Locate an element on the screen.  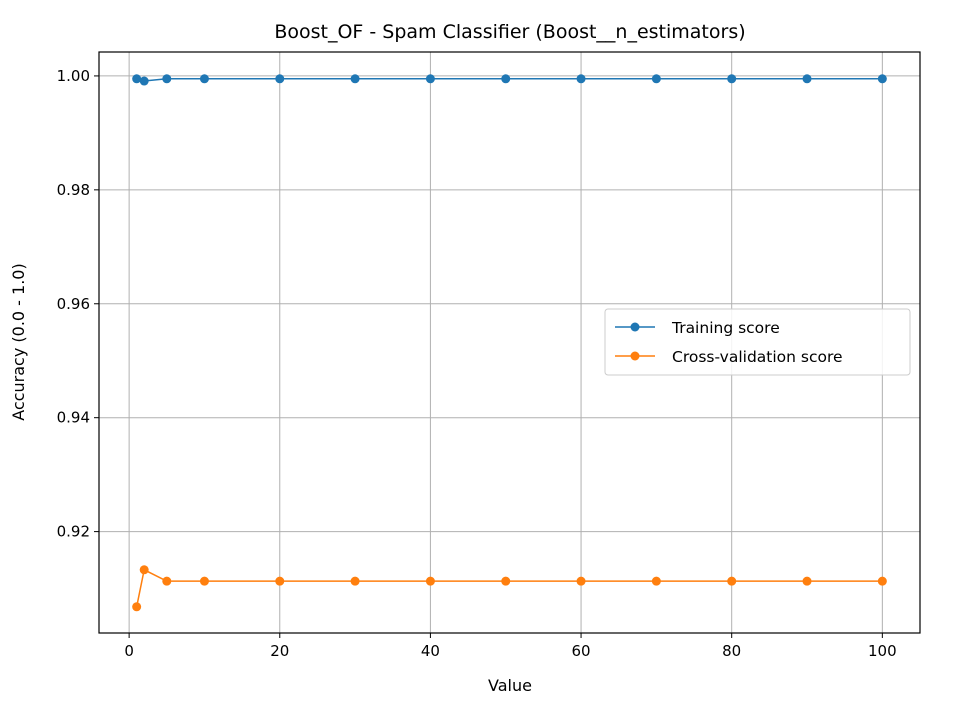
x-tick-label: 0 is located at coordinates (129, 651).